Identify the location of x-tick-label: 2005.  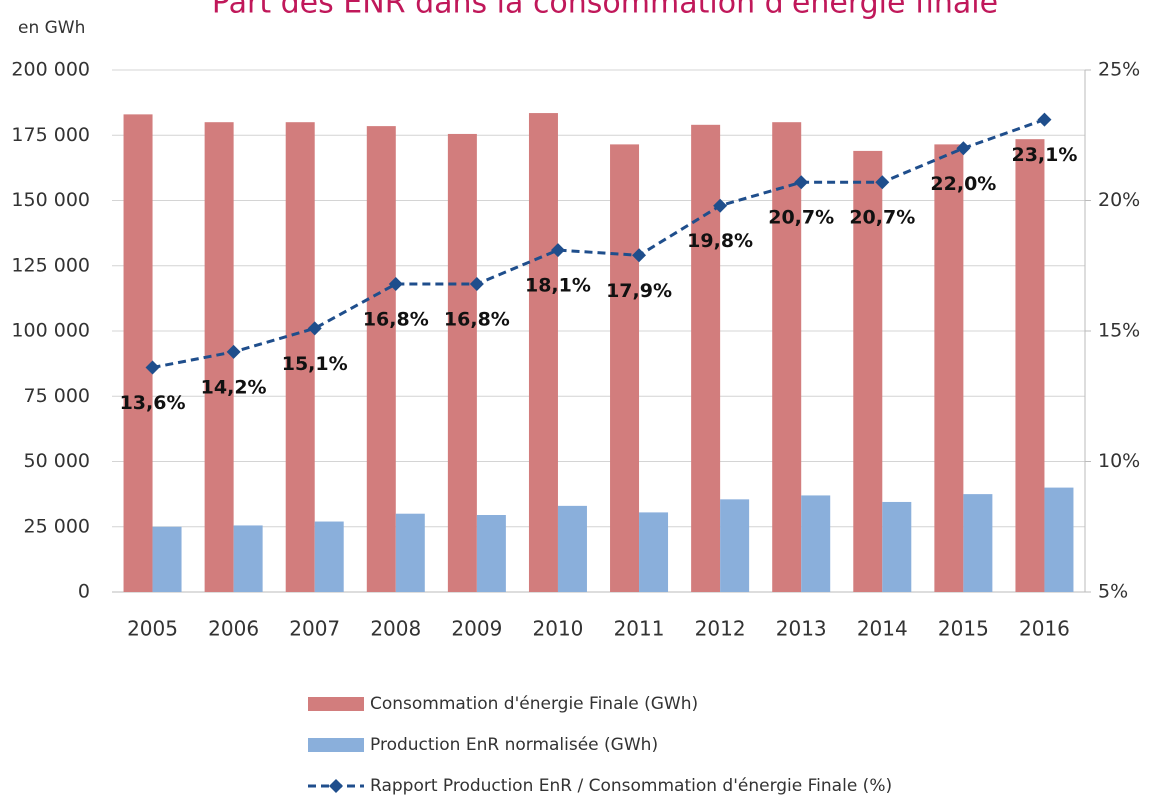
(152, 629).